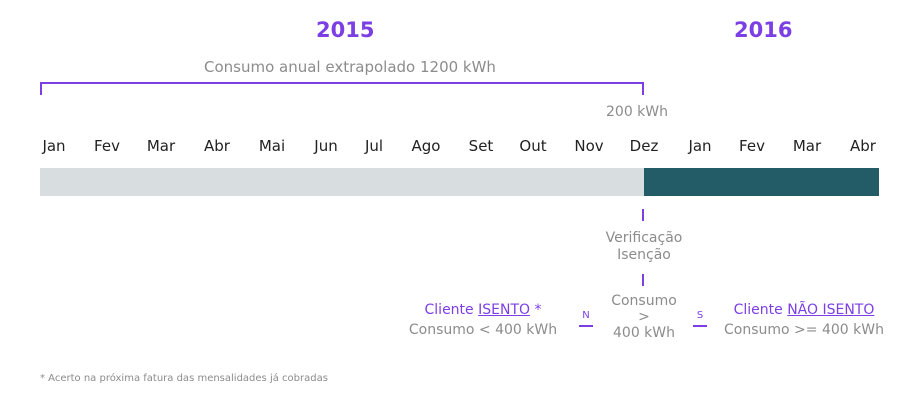 Image resolution: width=920 pixels, height=406 pixels. What do you see at coordinates (586, 326) in the screenshot?
I see `branch-no-line` at bounding box center [586, 326].